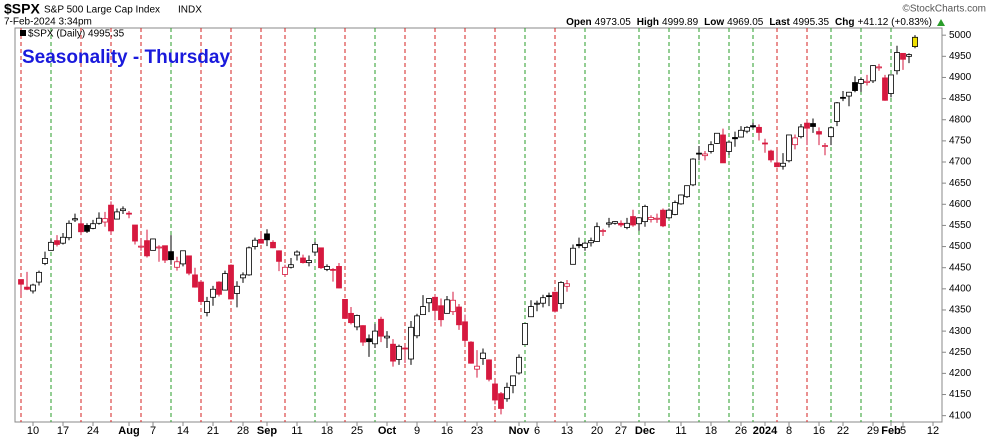 This screenshot has height=438, width=990. Describe the element at coordinates (960, 267) in the screenshot. I see `y-tick-label: 4450` at that location.